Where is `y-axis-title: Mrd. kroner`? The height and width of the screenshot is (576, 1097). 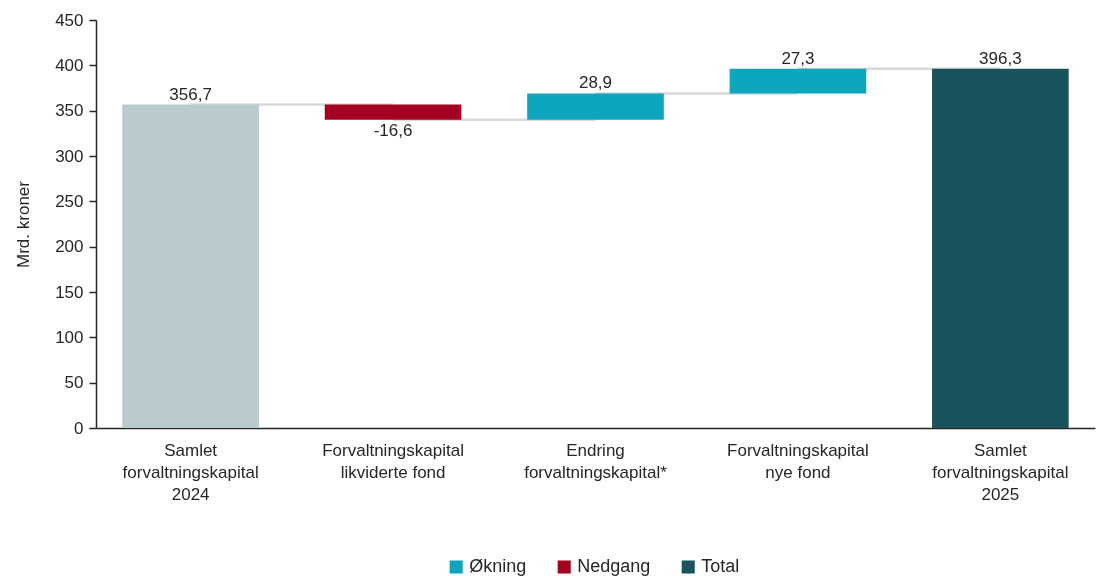 y-axis-title: Mrd. kroner is located at coordinates (24, 224).